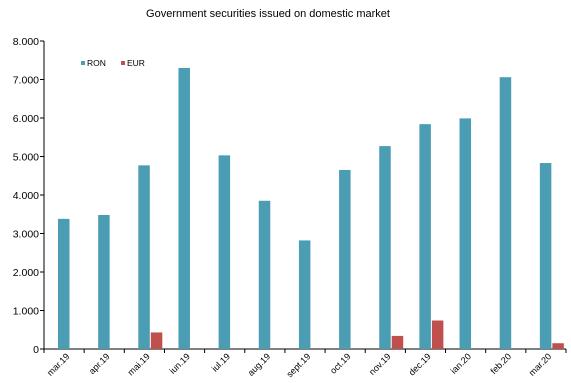 The width and height of the screenshot is (571, 383). Describe the element at coordinates (26, 158) in the screenshot. I see `y-tick-label: 5.000` at that location.